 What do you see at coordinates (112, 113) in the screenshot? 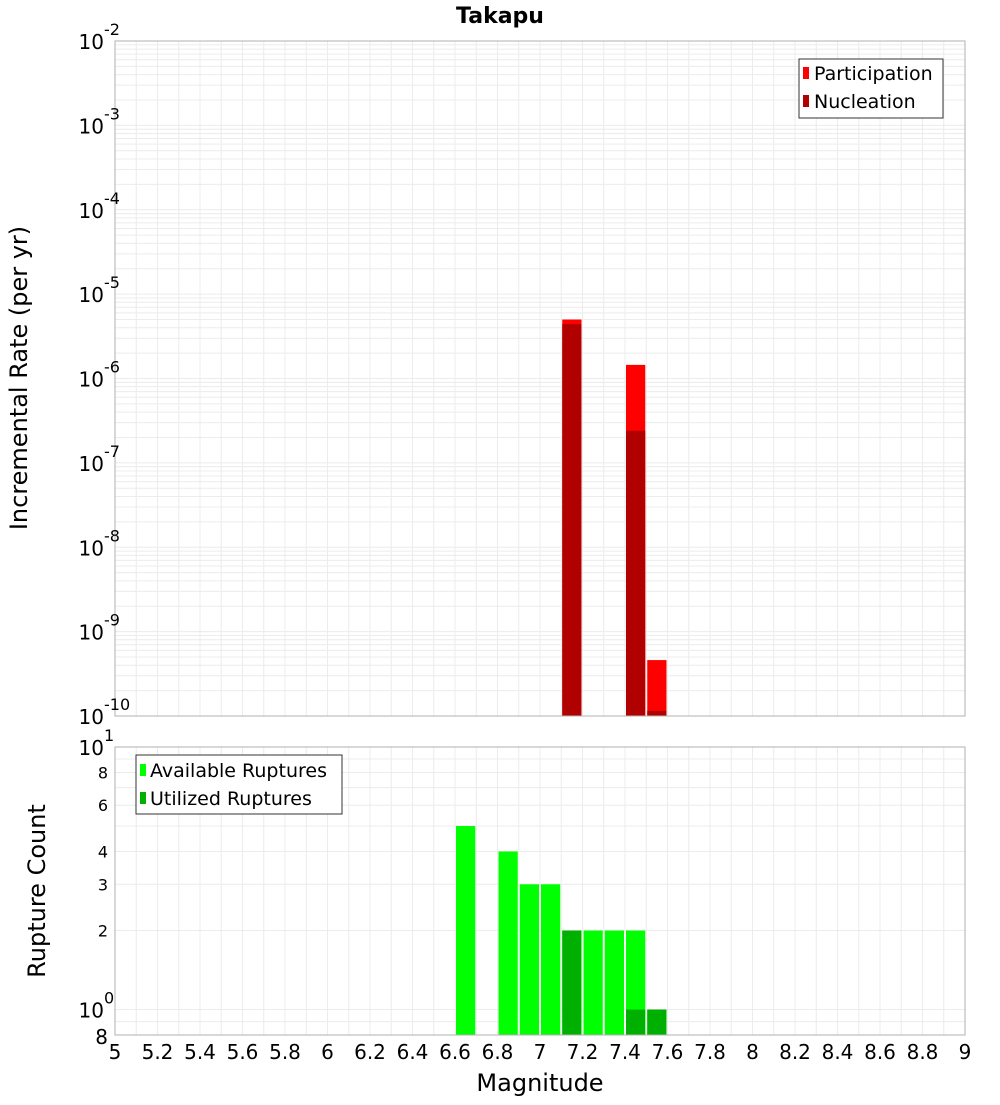
I see `tick-exponent: -3` at bounding box center [112, 113].